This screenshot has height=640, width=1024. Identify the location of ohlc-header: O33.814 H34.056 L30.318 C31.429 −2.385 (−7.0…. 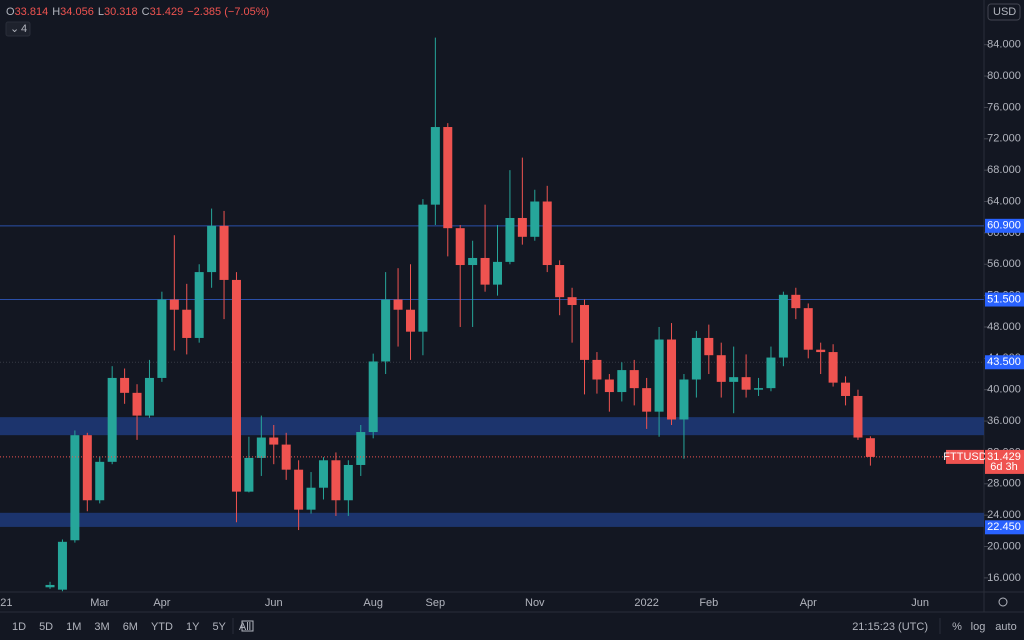
(137, 12).